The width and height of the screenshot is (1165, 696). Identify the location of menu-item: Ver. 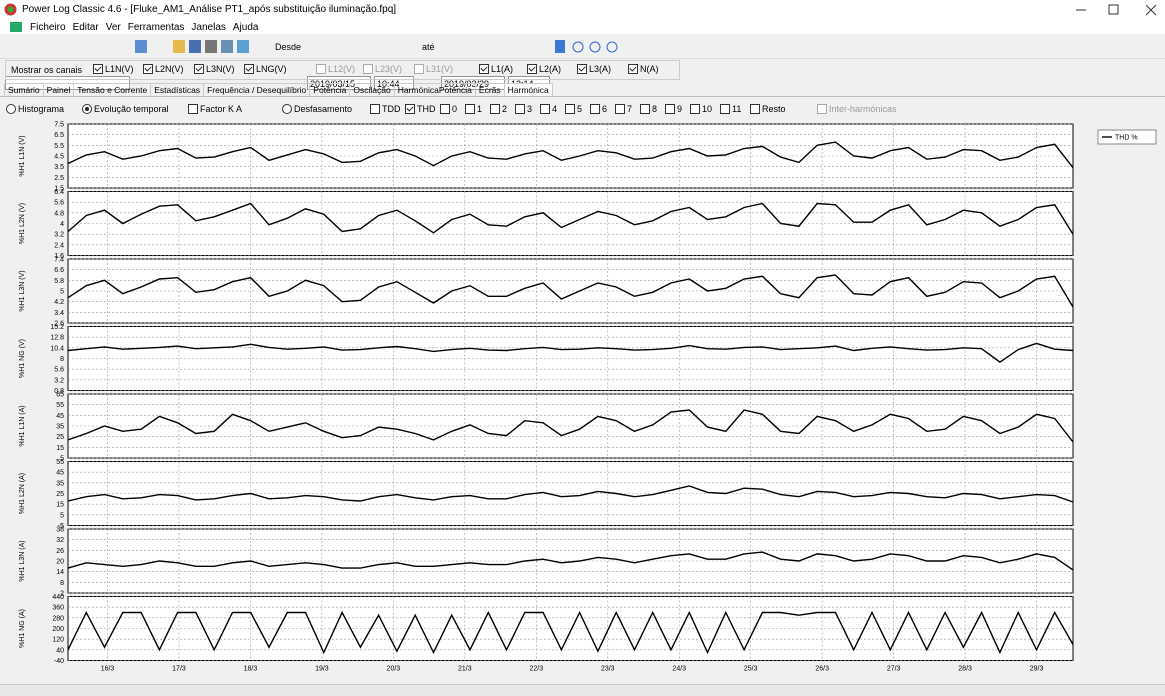
(113, 27).